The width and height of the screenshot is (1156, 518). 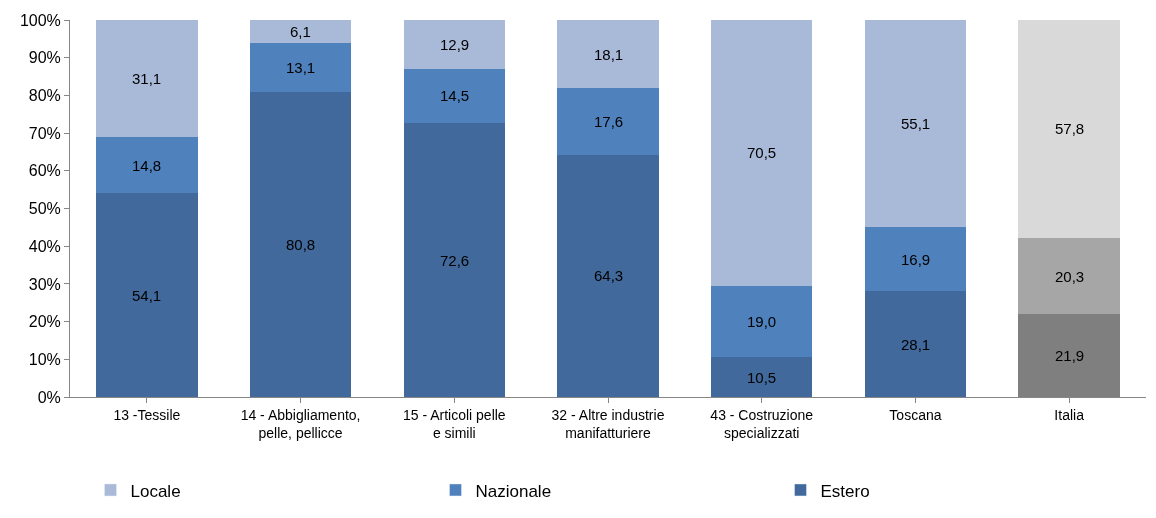 I want to click on data-label: 12,9, so click(x=455, y=44).